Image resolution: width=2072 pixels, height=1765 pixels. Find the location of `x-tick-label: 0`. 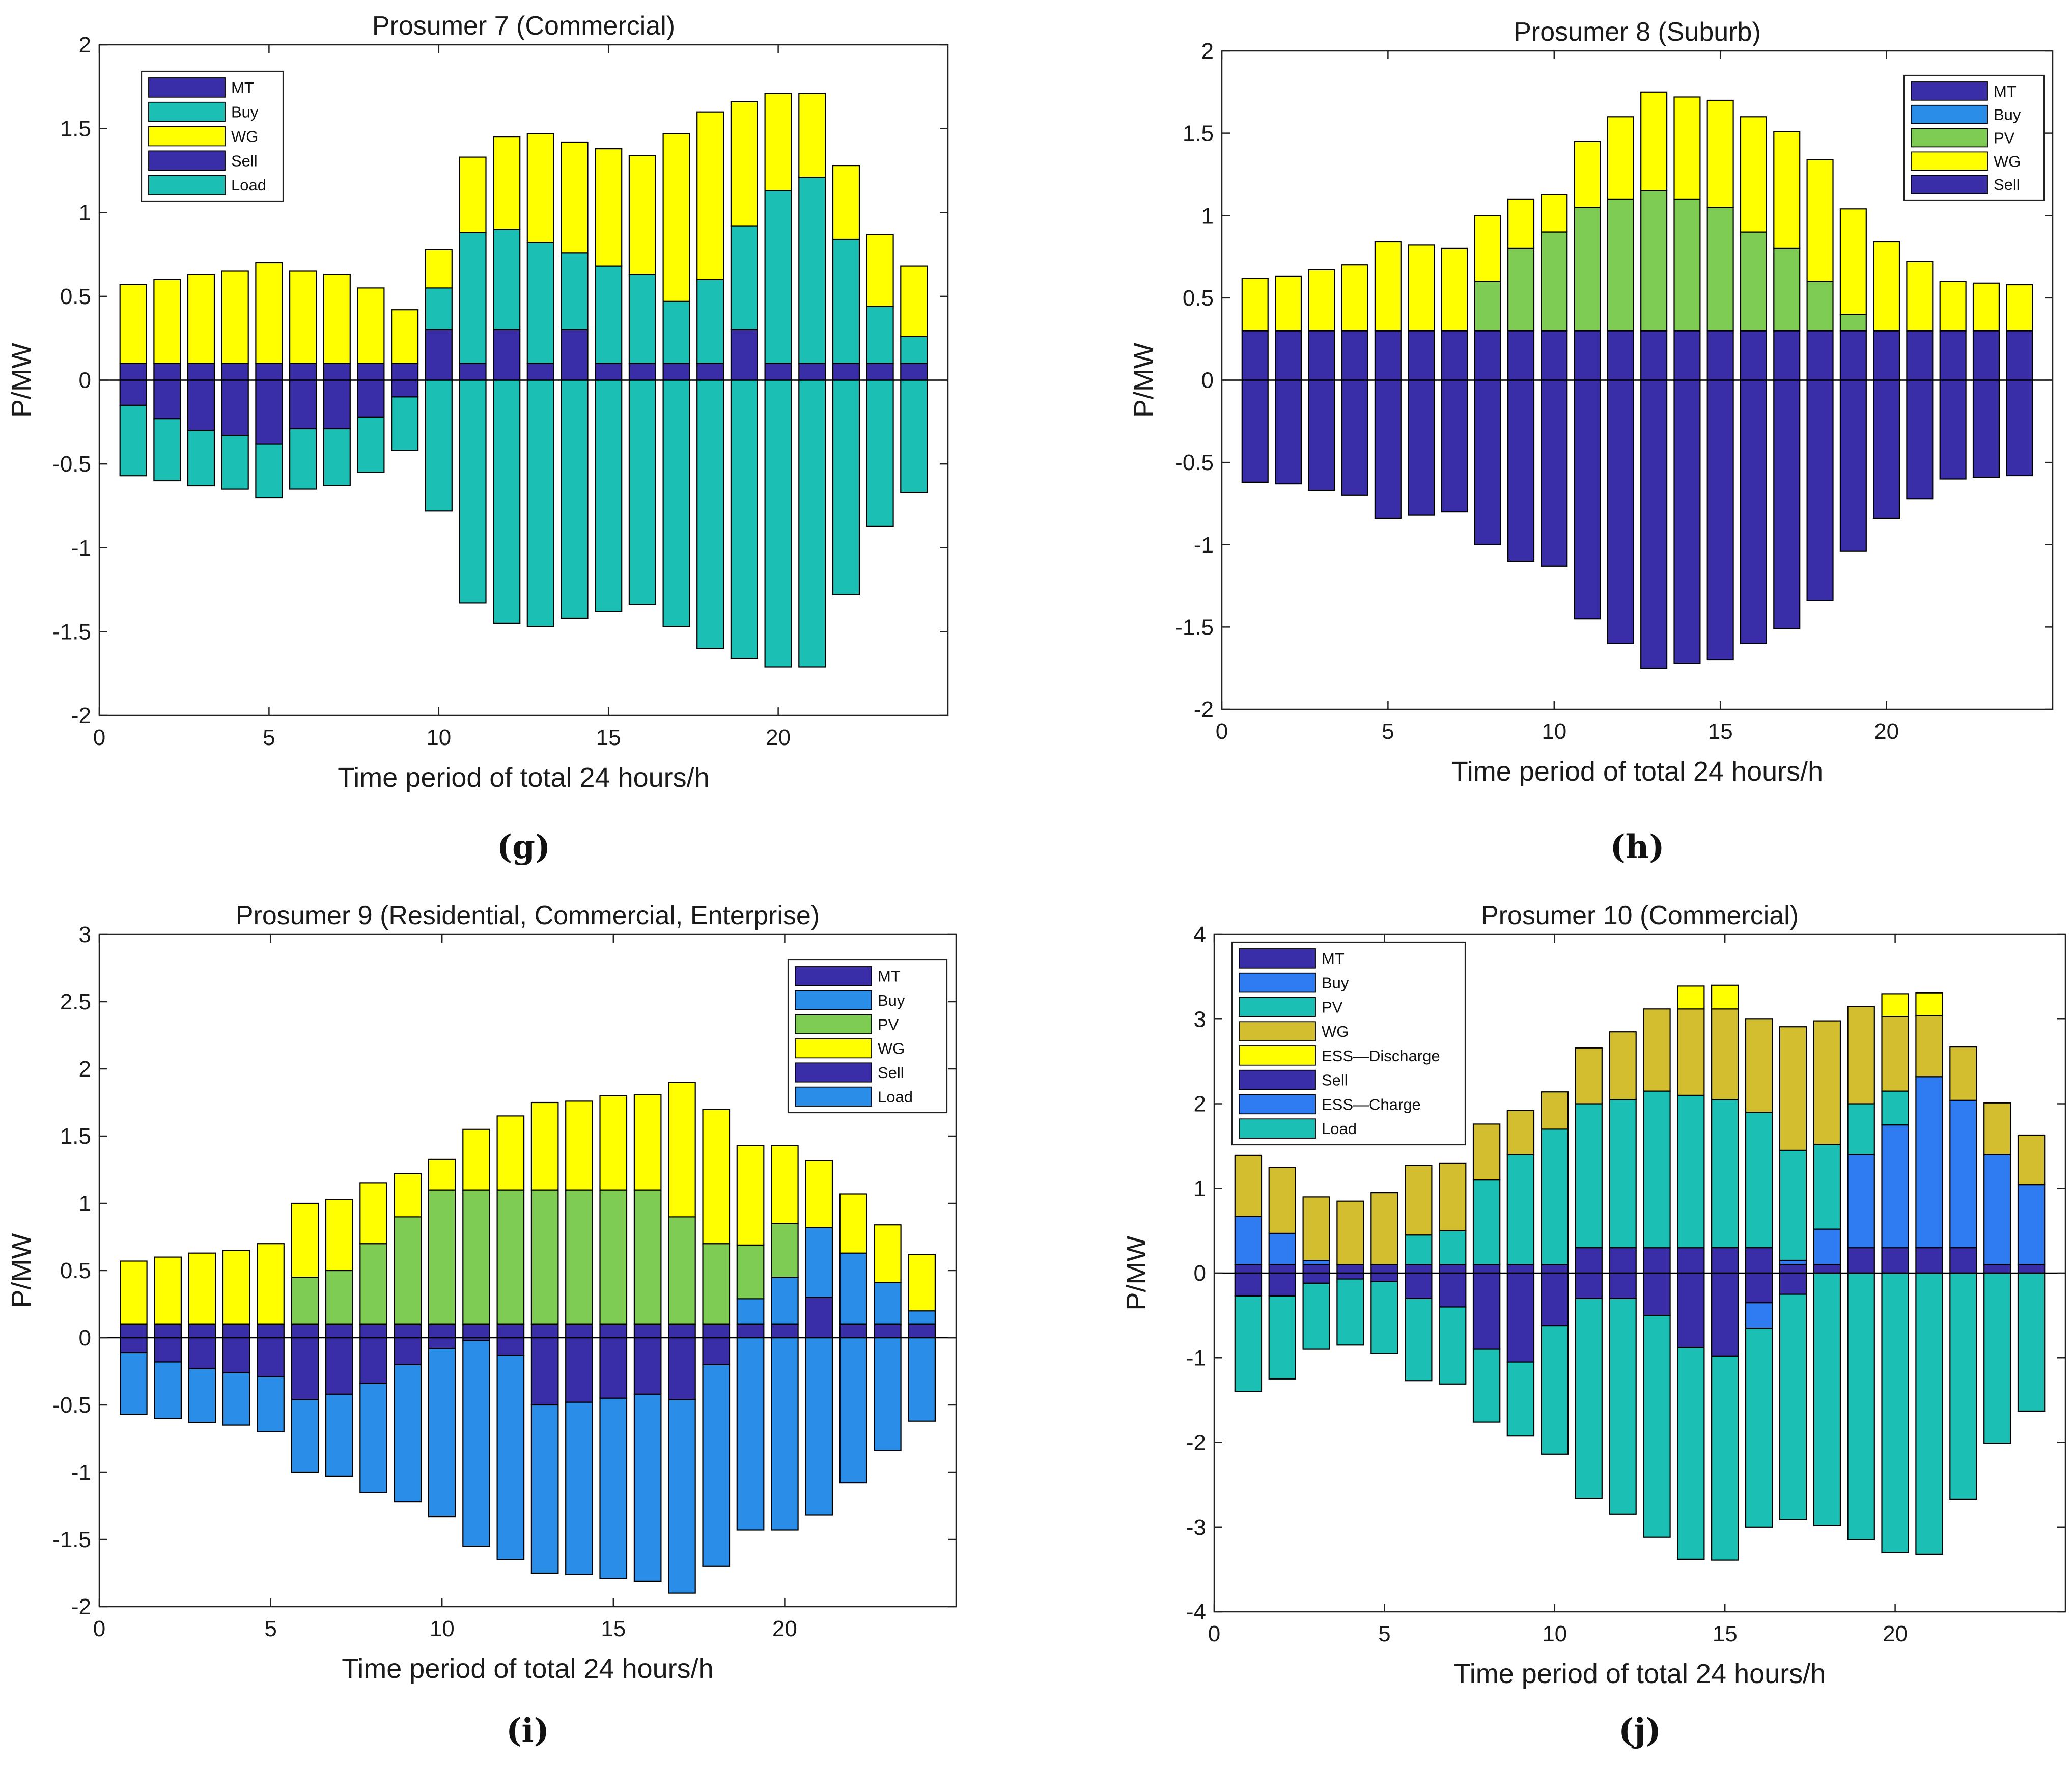

x-tick-label: 0 is located at coordinates (1214, 1633).